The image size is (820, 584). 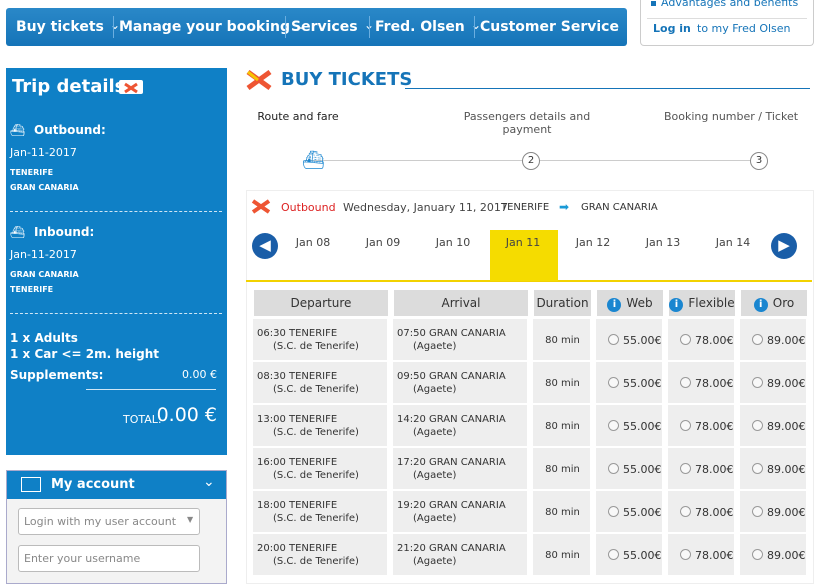 I want to click on date-tab: Jan 12, so click(x=593, y=242).